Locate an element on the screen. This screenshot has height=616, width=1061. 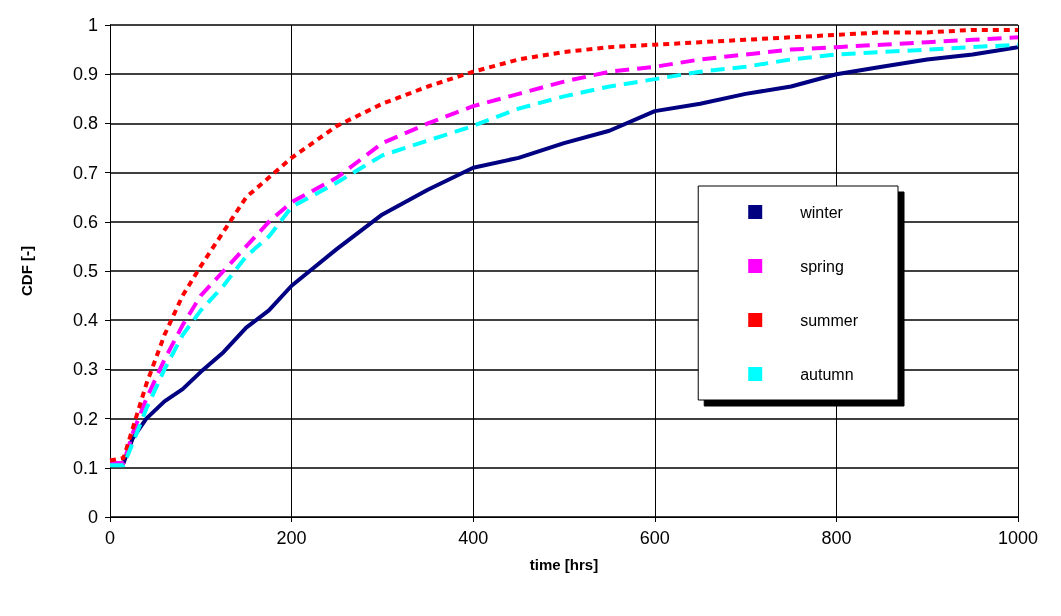
x-tick-label: 600 is located at coordinates (654, 538).